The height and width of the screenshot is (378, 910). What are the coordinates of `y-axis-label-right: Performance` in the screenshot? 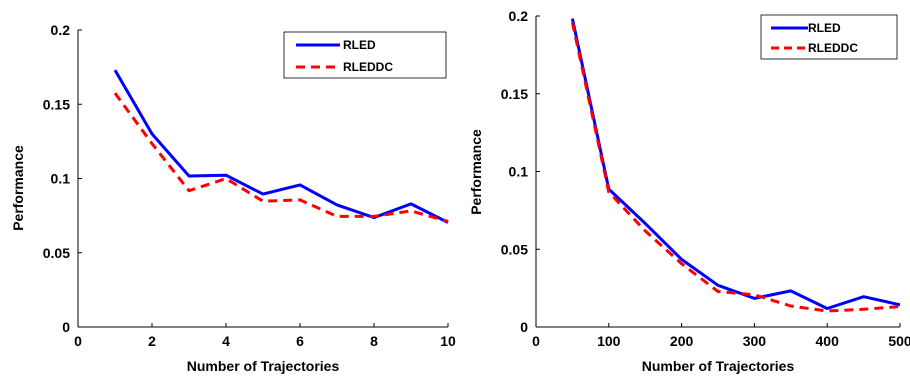 It's located at (476, 172).